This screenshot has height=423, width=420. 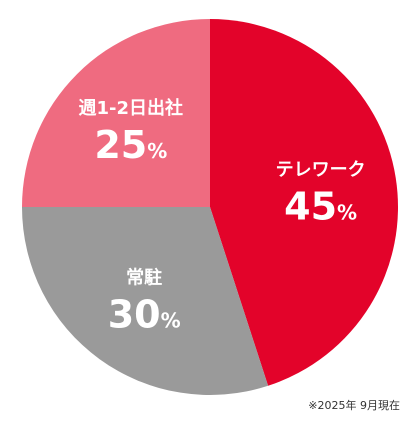 What do you see at coordinates (320, 206) in the screenshot?
I see `slice-value-0: 45%` at bounding box center [320, 206].